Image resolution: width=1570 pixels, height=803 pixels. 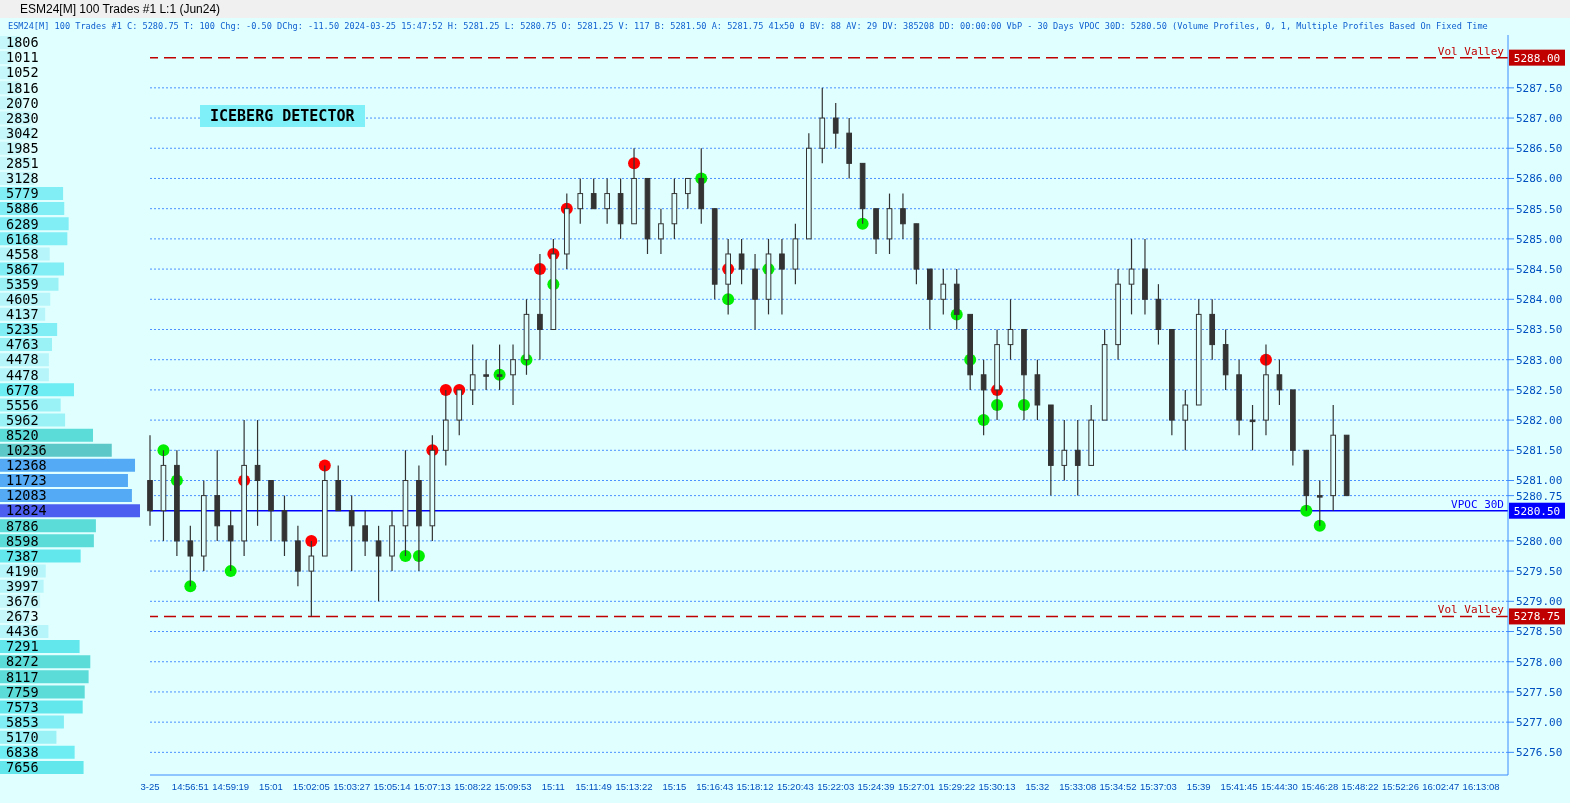 What do you see at coordinates (22, 178) in the screenshot?
I see `data-label: 3128` at bounding box center [22, 178].